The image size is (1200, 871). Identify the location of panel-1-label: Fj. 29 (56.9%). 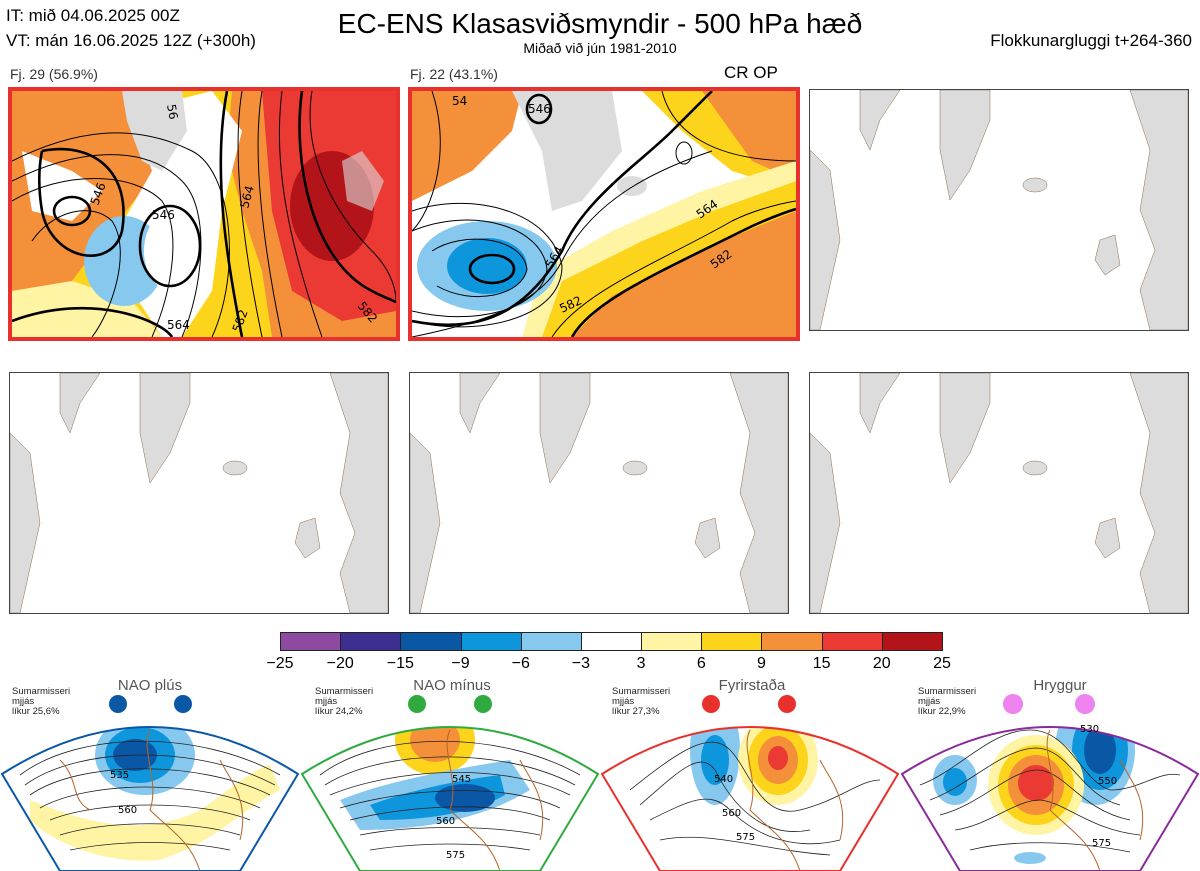
(54, 74).